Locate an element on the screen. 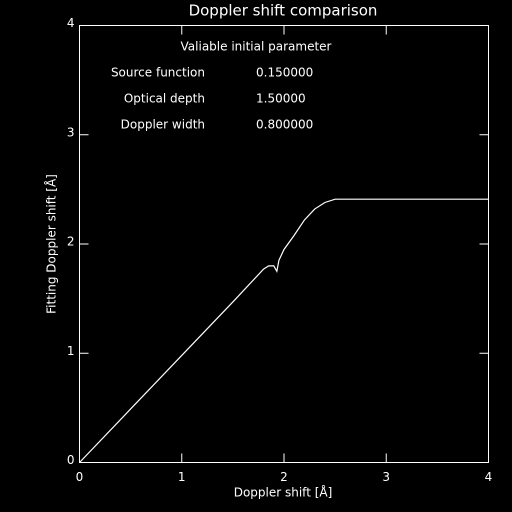 The image size is (512, 512). x-tick-label: 4 is located at coordinates (489, 477).